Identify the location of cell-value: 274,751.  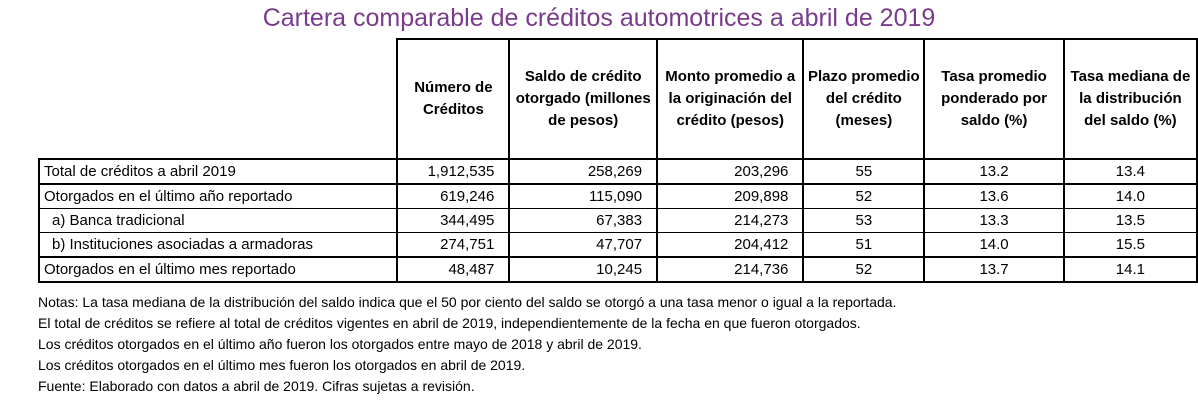
(453, 245).